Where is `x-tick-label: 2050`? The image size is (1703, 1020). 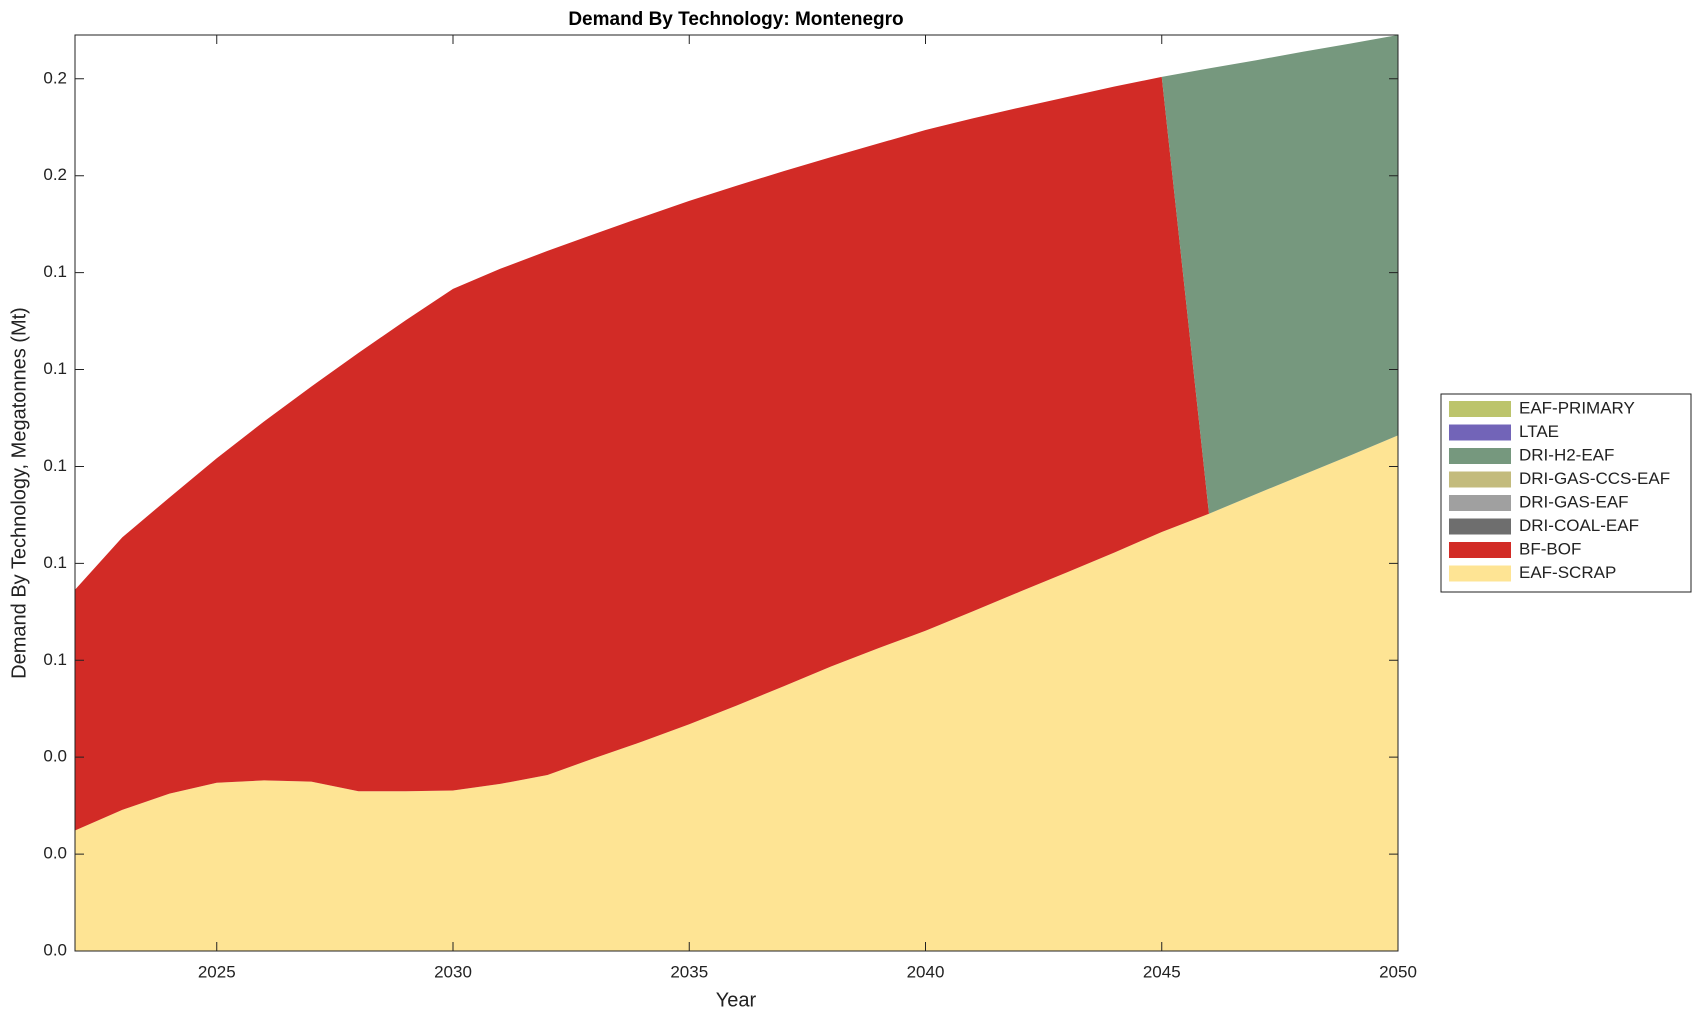 x-tick-label: 2050 is located at coordinates (1398, 971).